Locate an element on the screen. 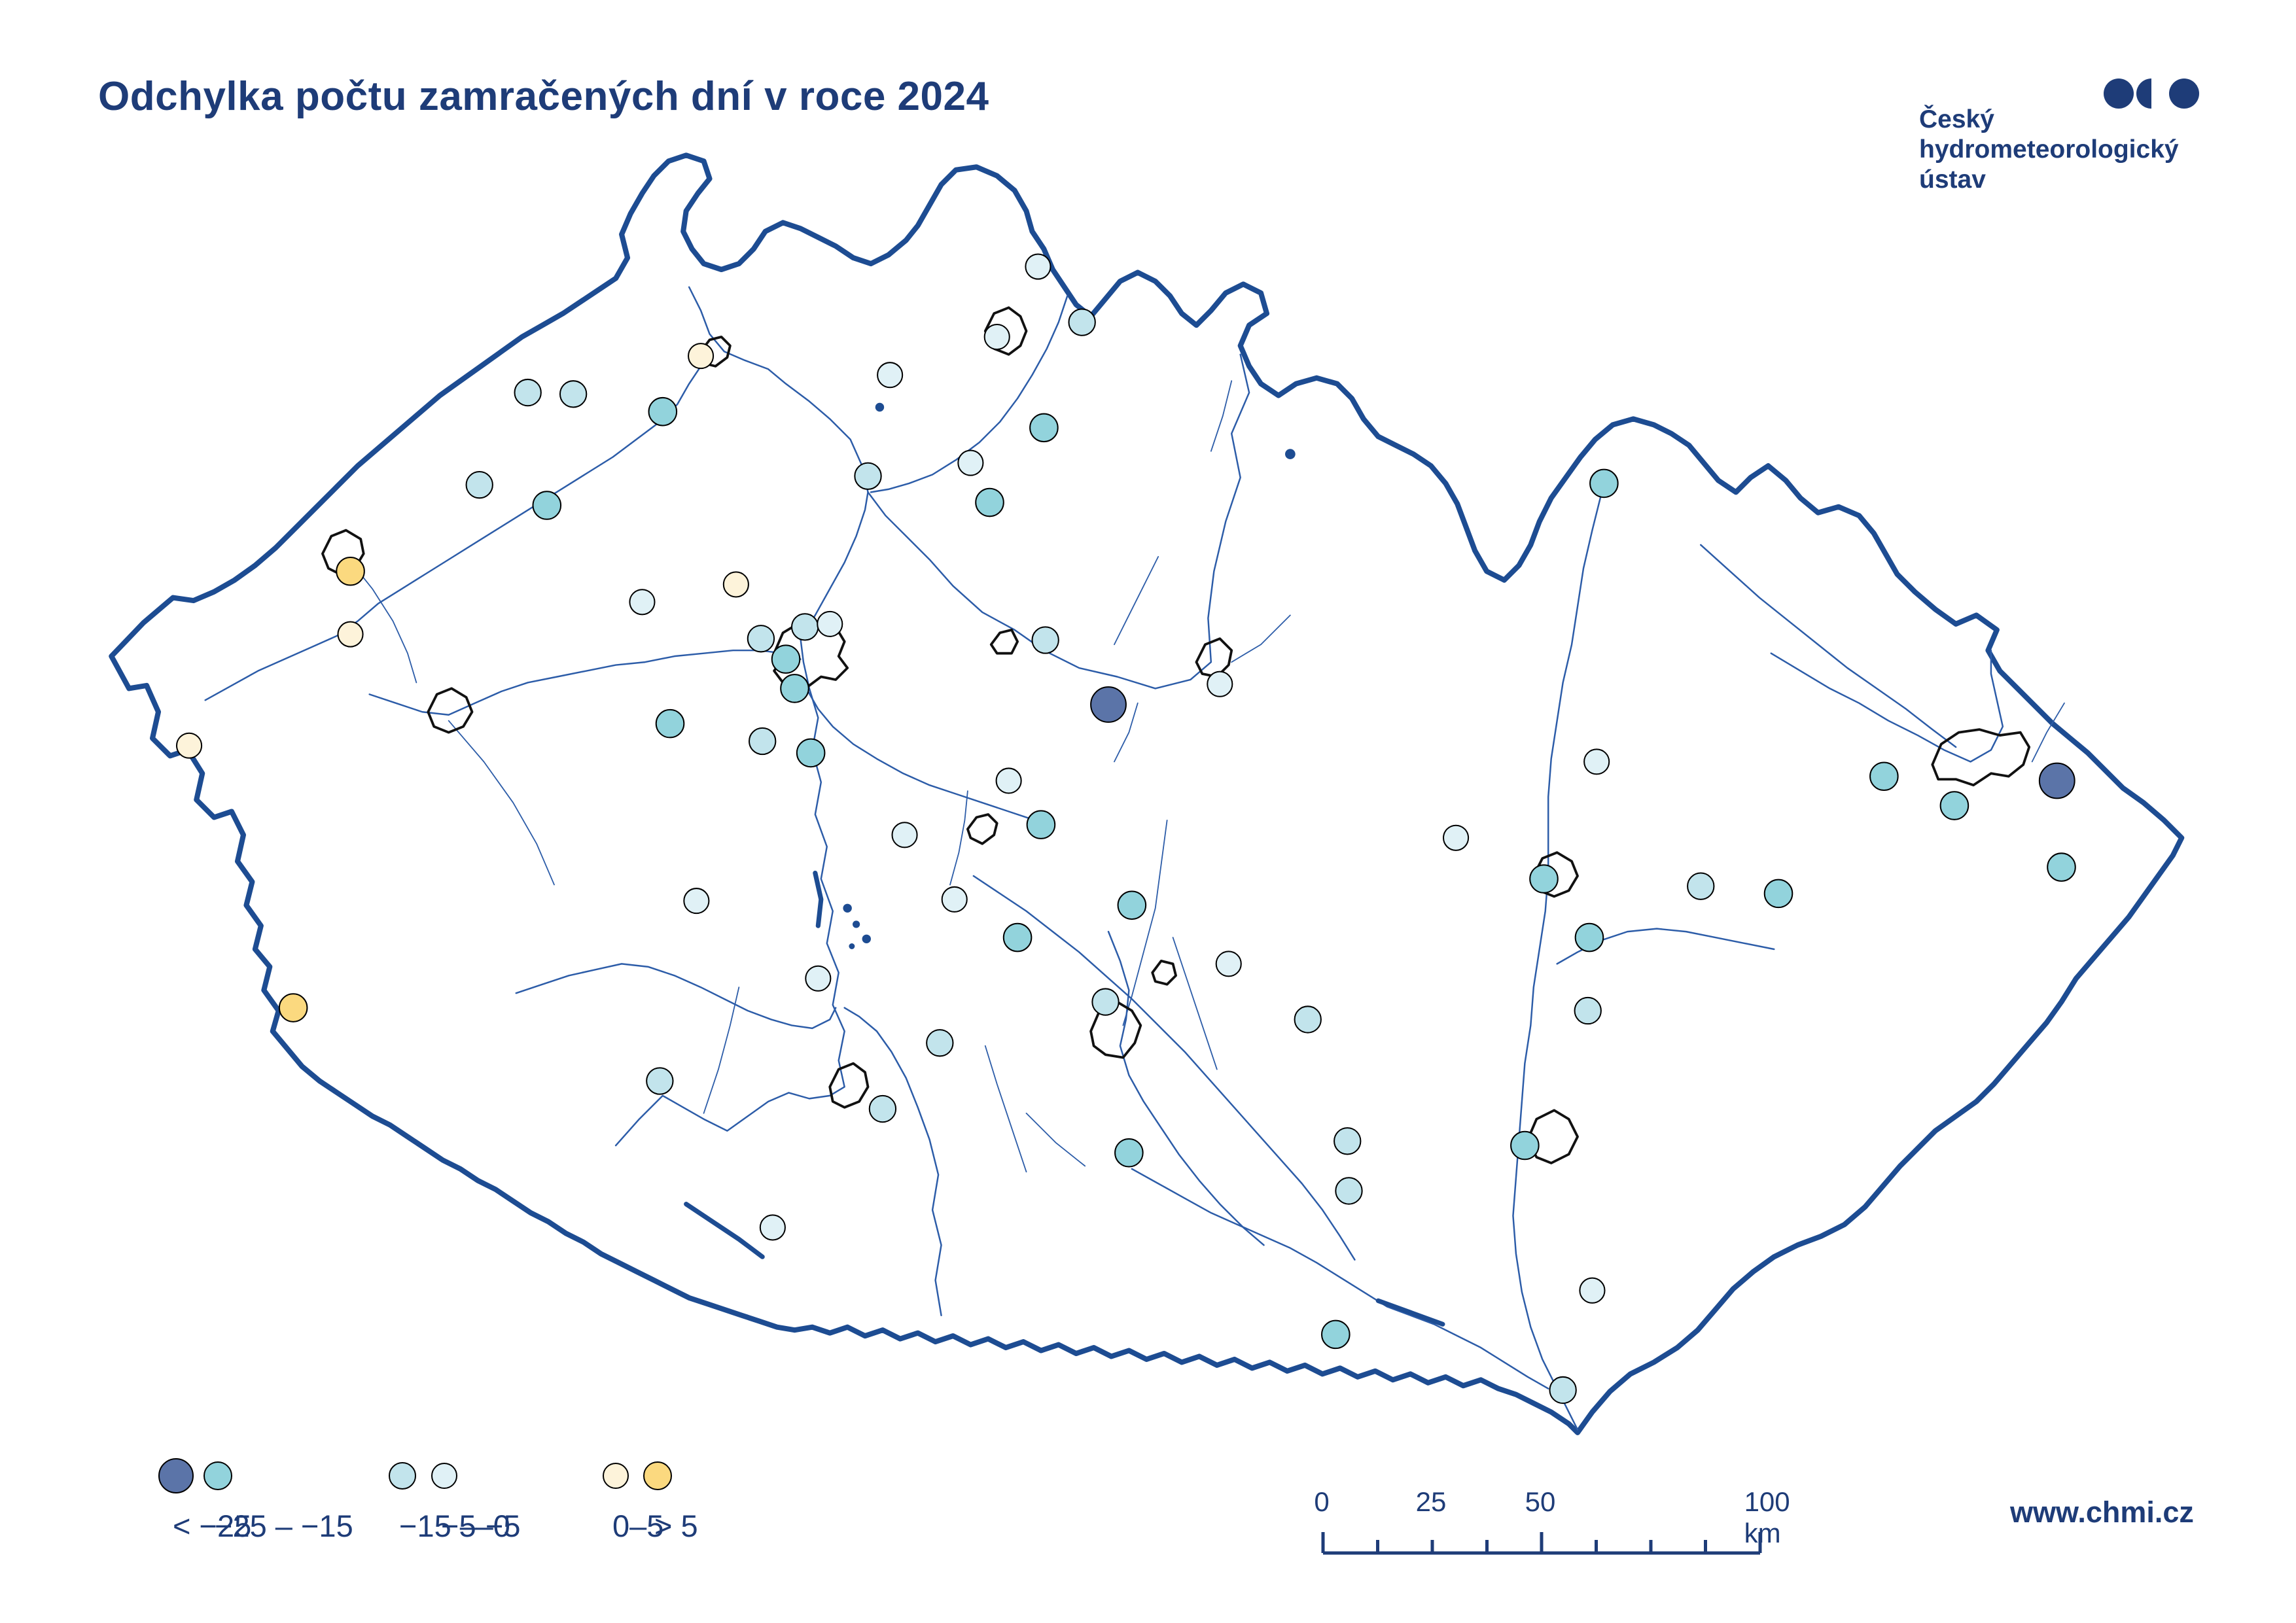  scale-label-25: 25 is located at coordinates (1431, 1502).